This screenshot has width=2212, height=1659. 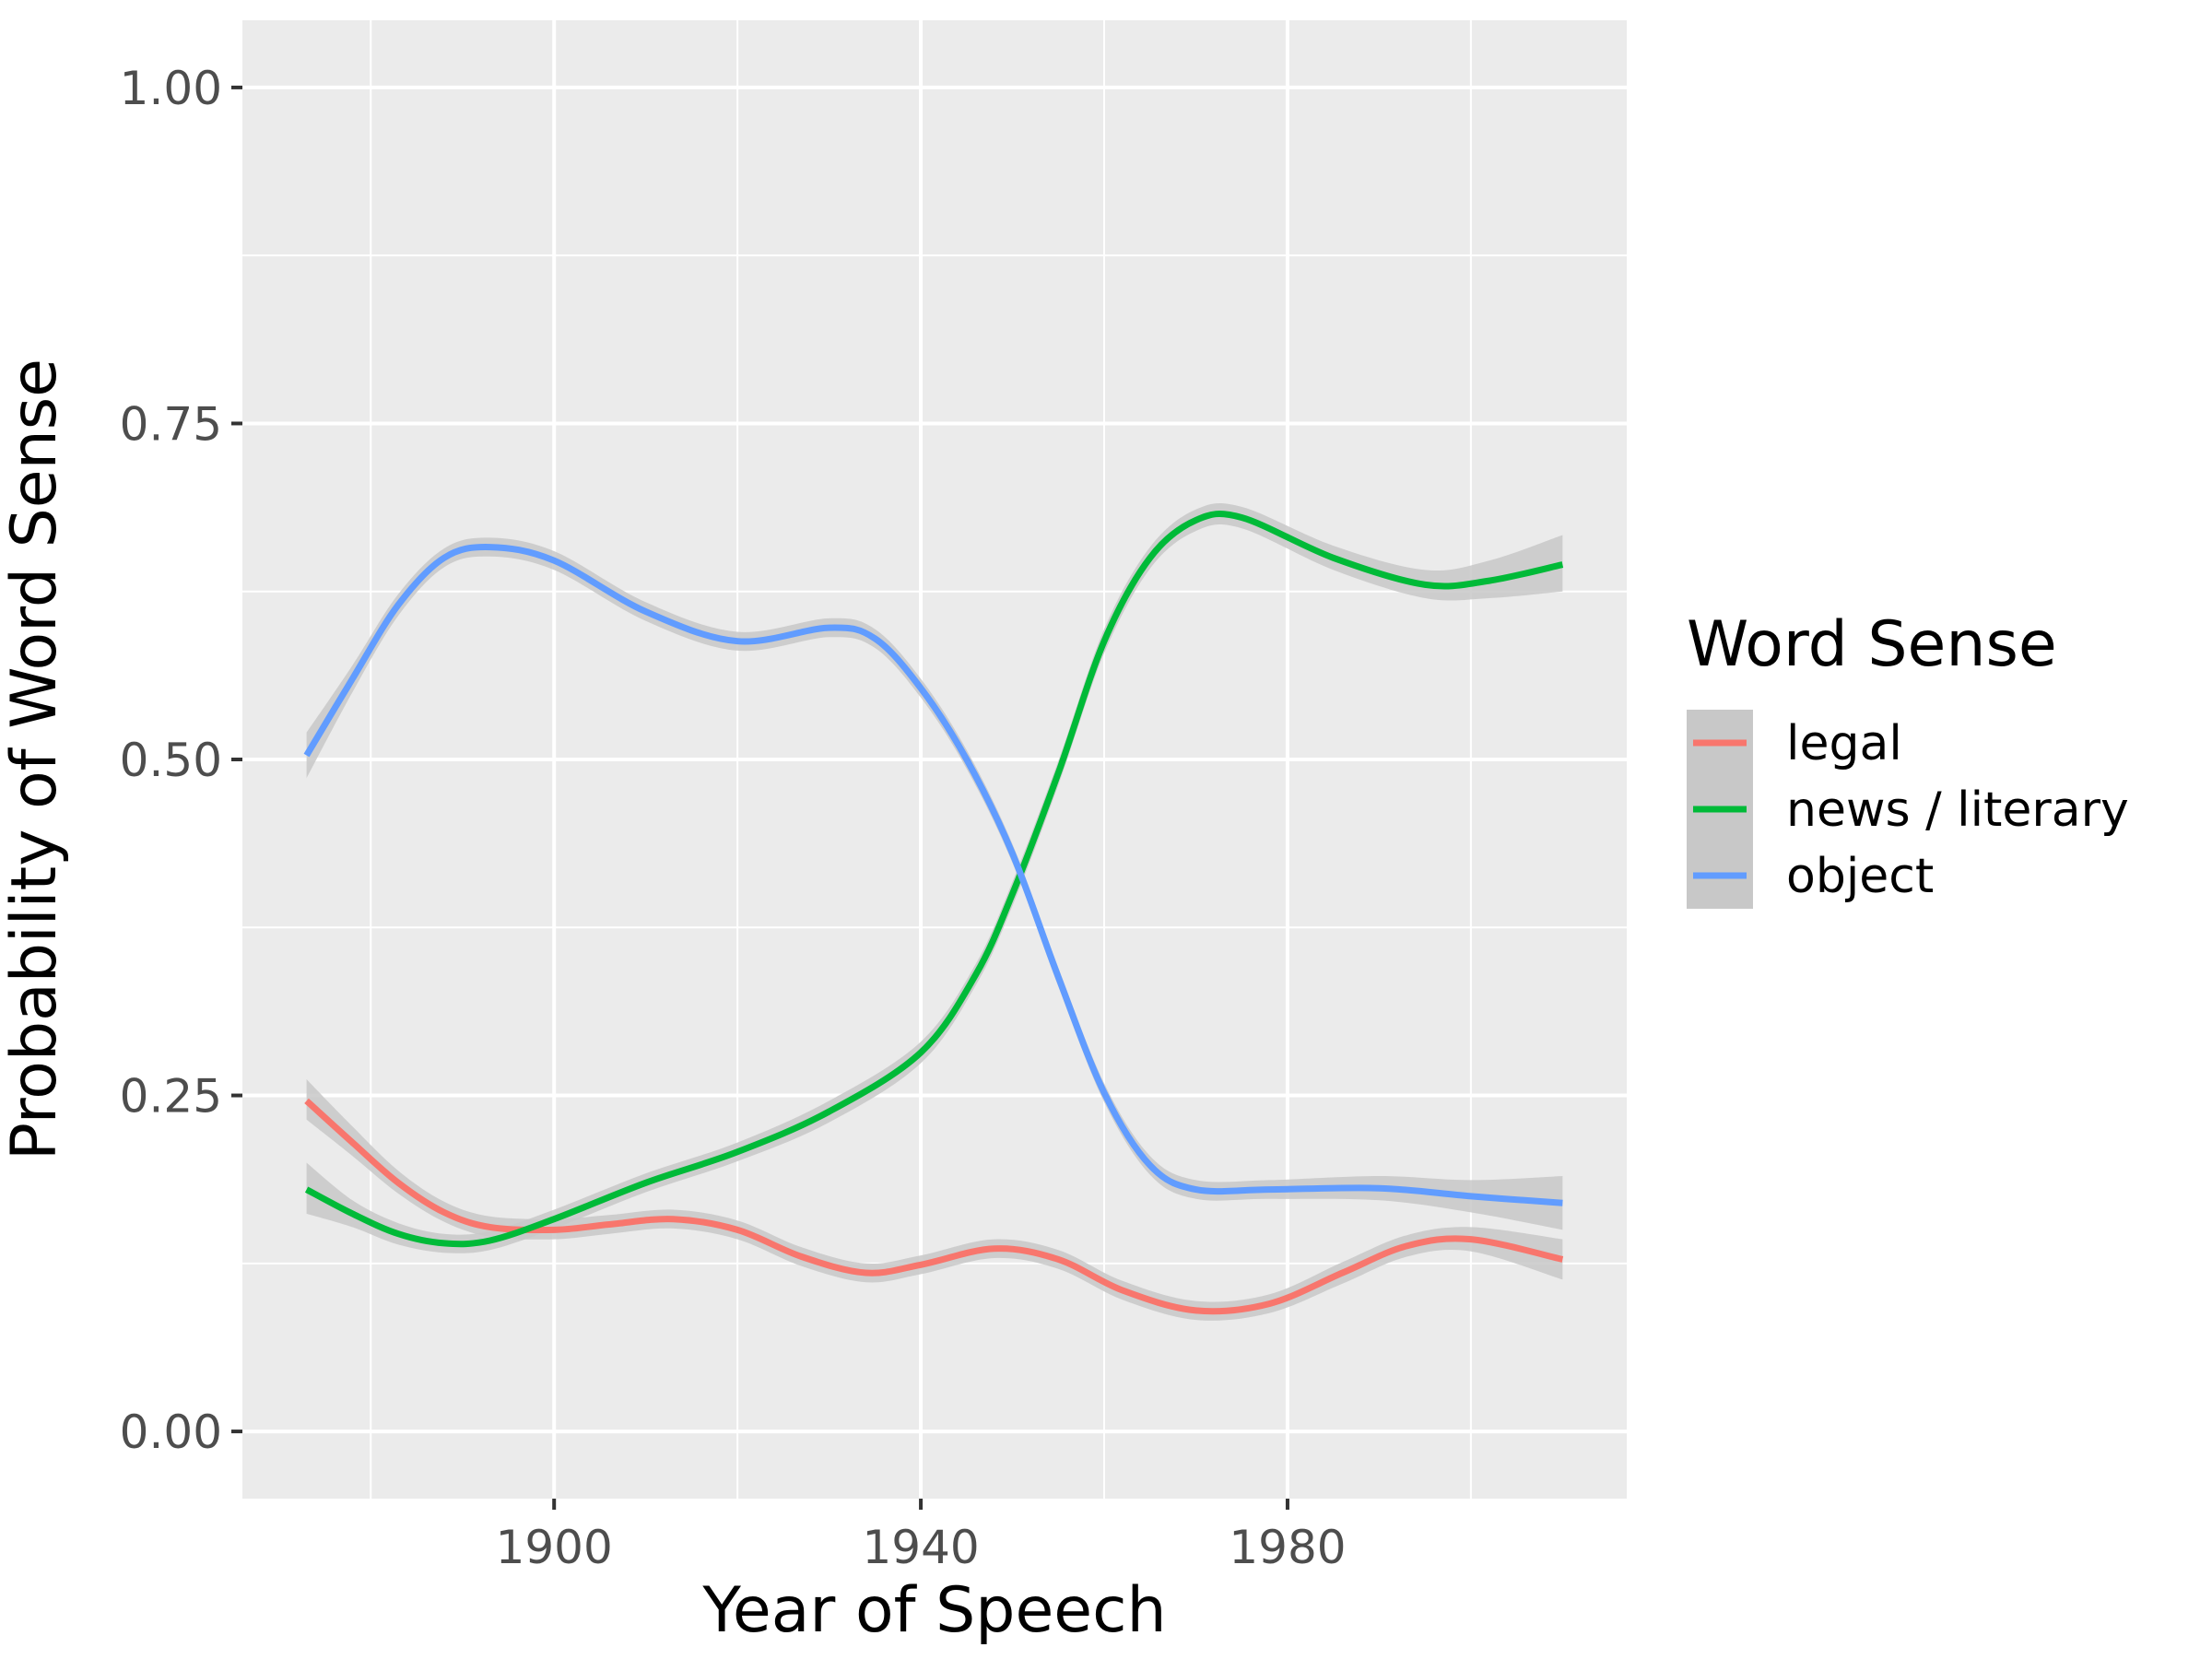 I want to click on legend-label-news-literary: news / literary, so click(x=1957, y=810).